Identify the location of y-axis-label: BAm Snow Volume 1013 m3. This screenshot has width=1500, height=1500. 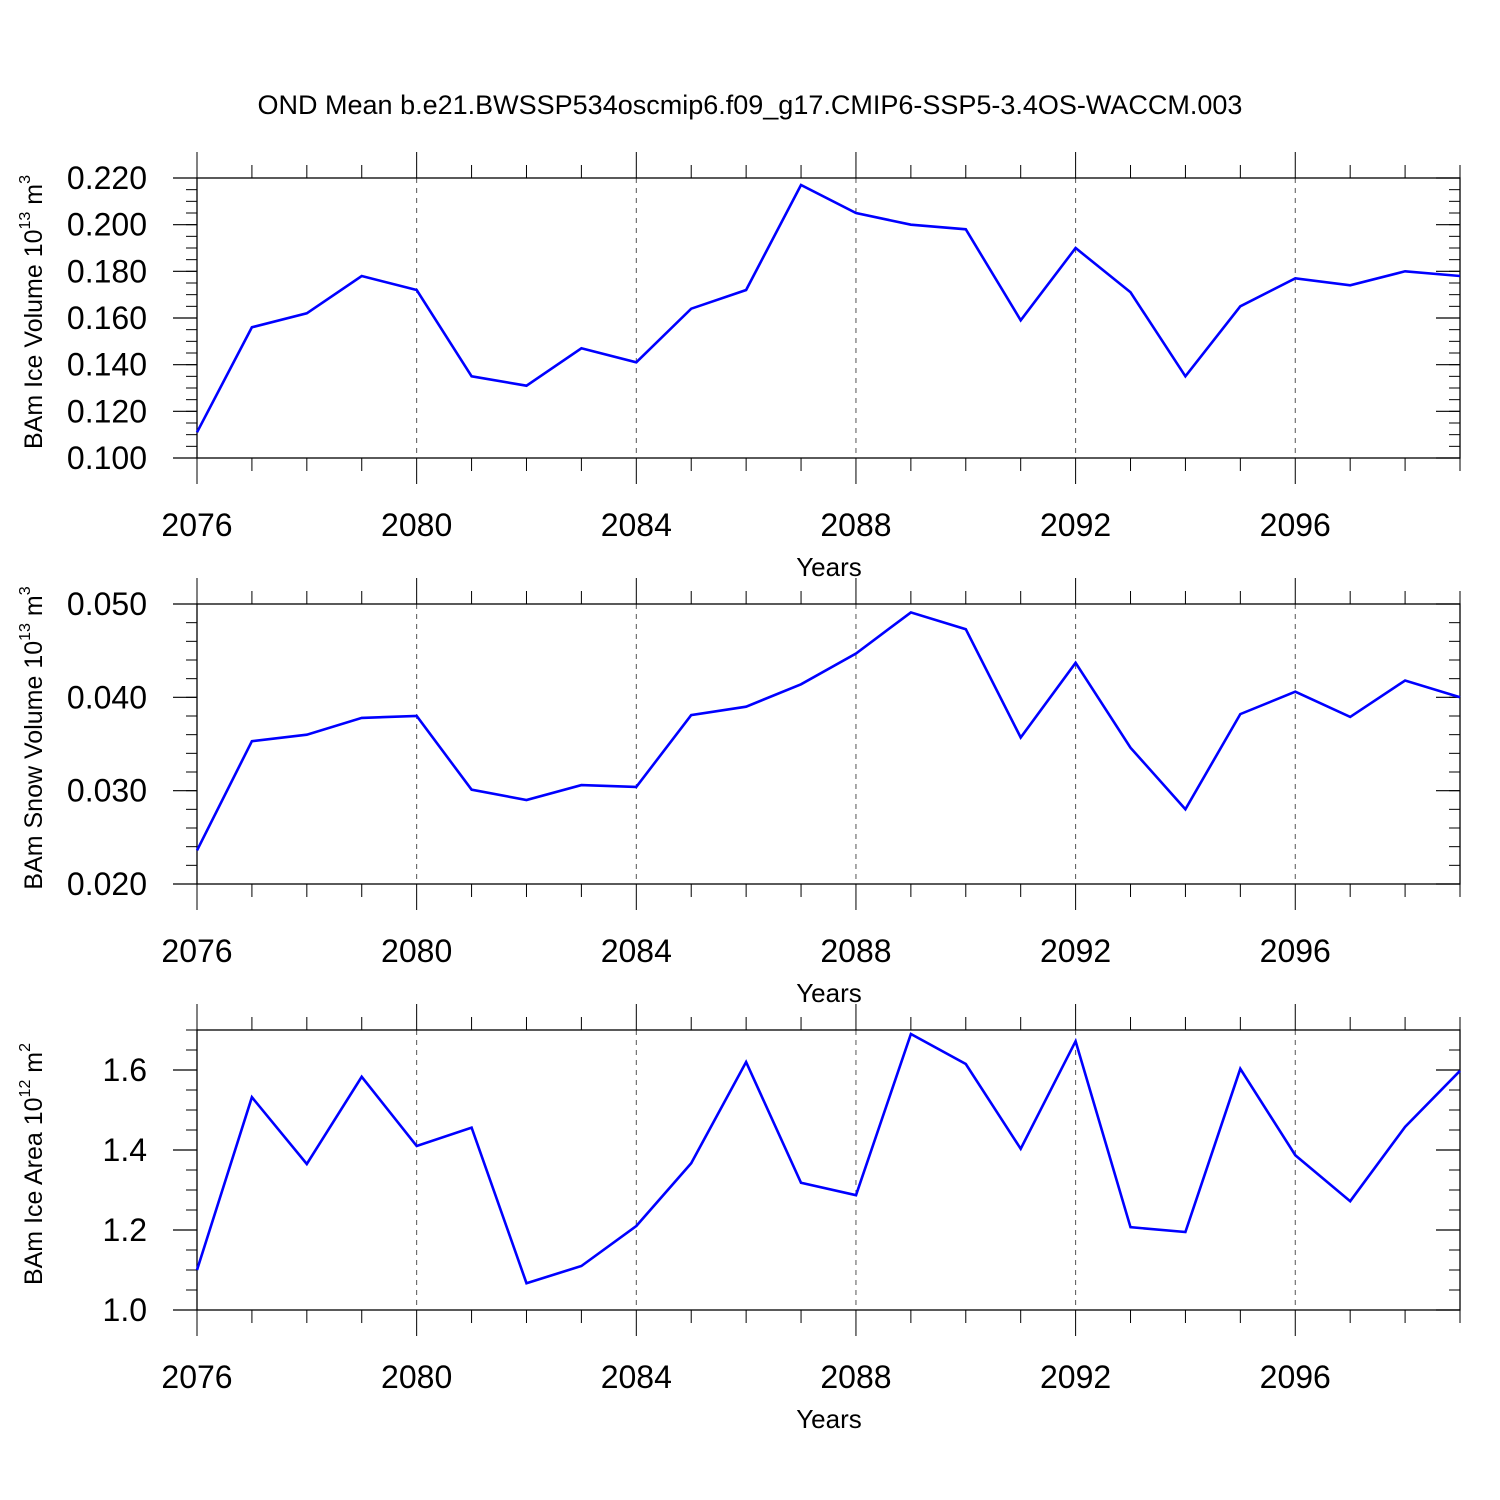
(32, 737).